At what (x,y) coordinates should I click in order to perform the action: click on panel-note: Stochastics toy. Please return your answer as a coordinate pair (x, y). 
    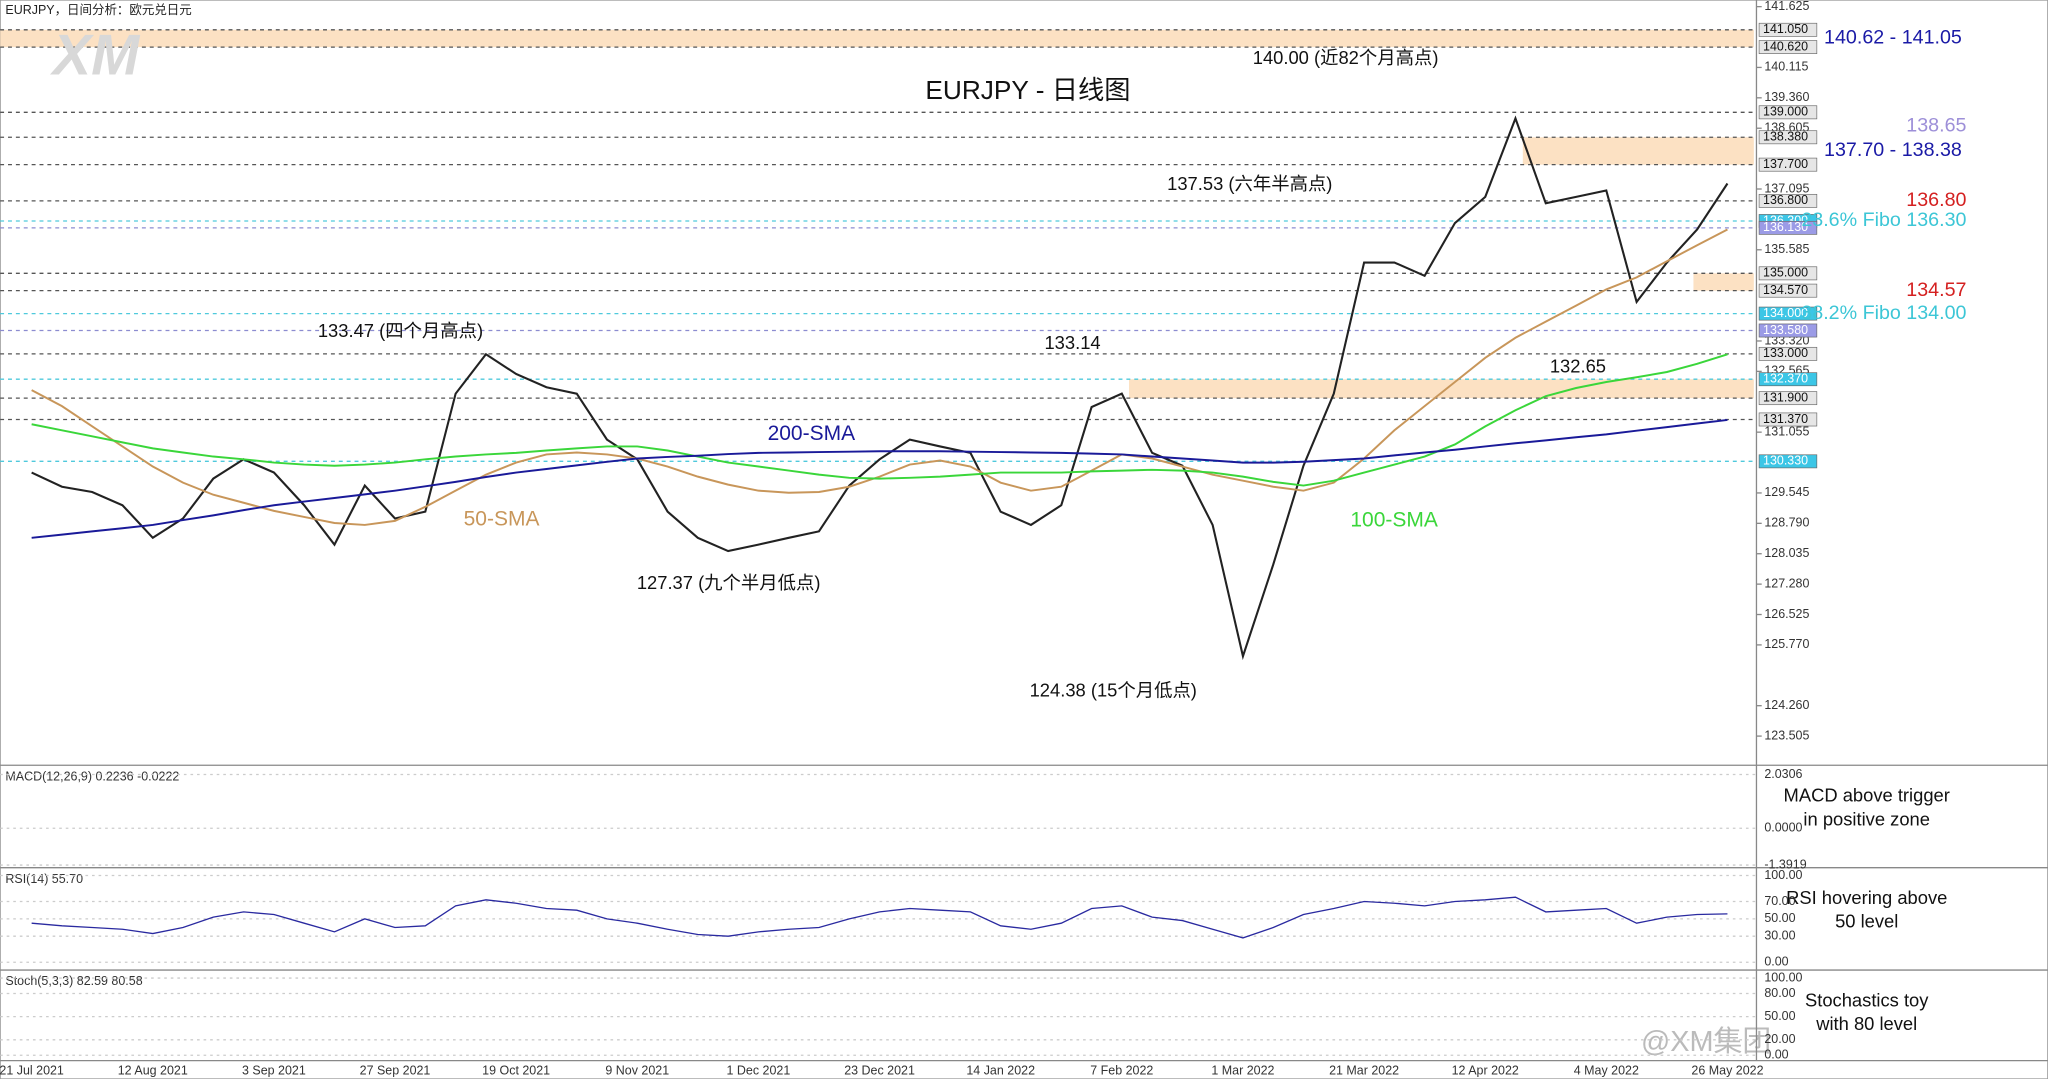
    Looking at the image, I should click on (1867, 999).